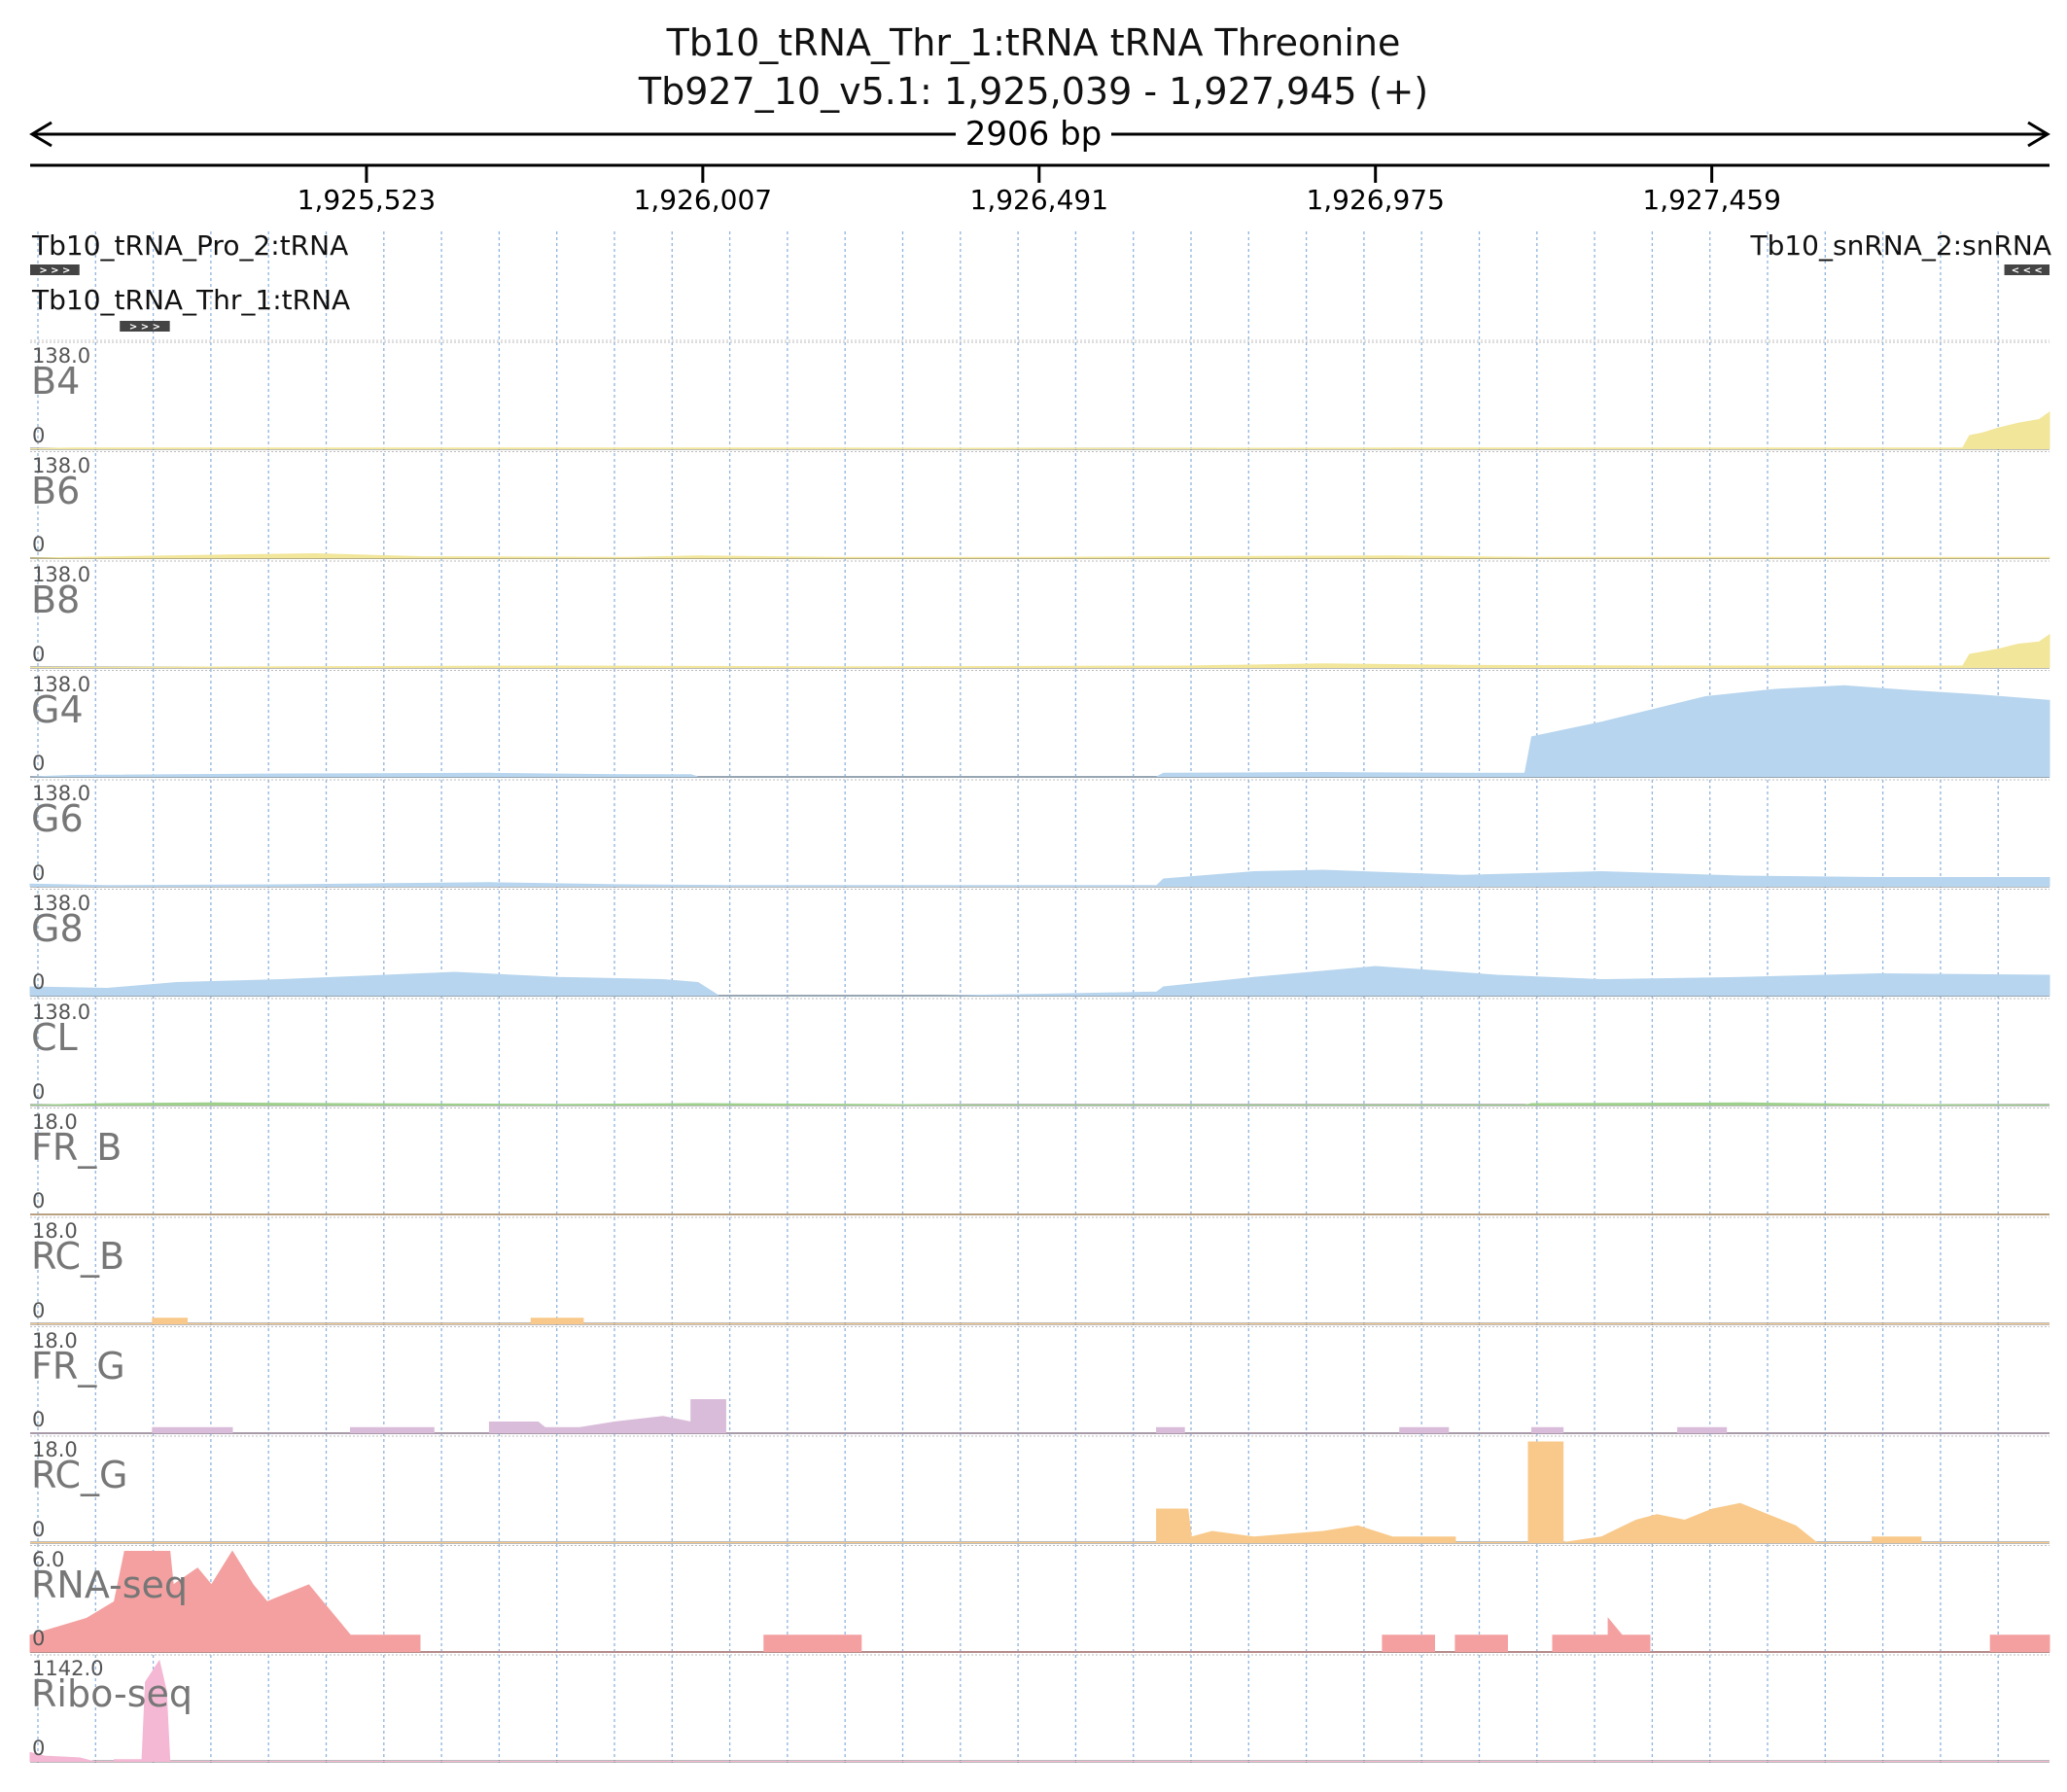 This screenshot has width=2067, height=1792. What do you see at coordinates (56, 600) in the screenshot?
I see `track-name: B8` at bounding box center [56, 600].